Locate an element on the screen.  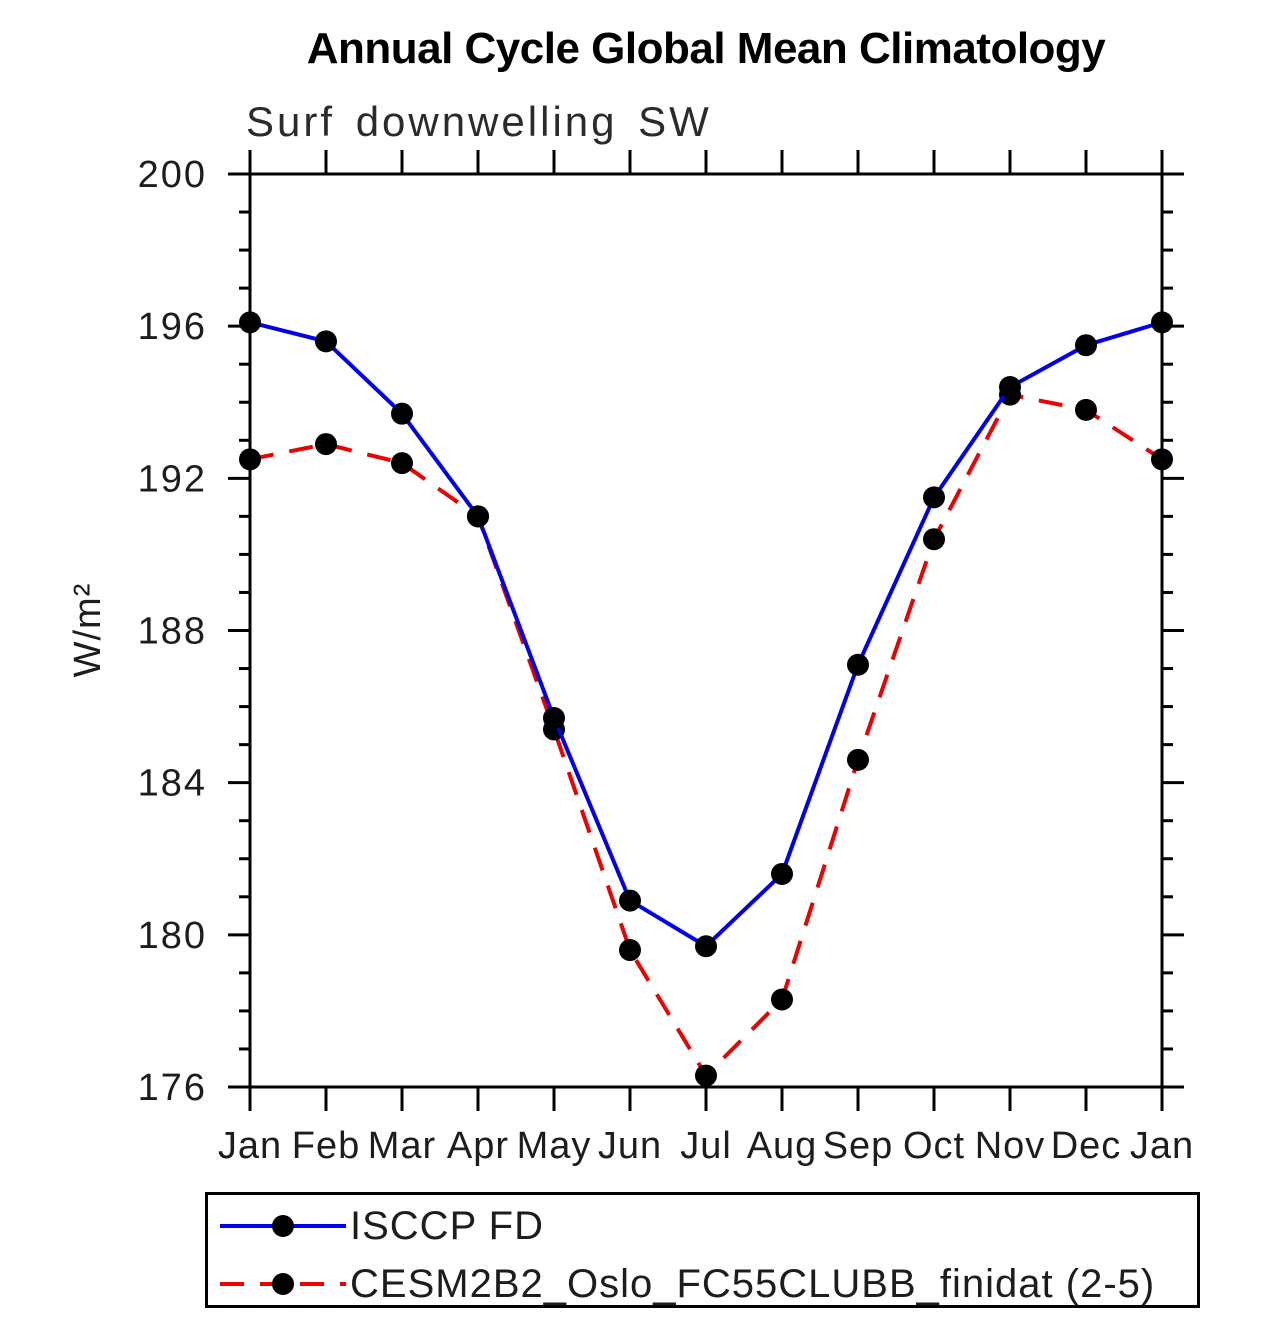
x-tick-label: Aug is located at coordinates (782, 1146).